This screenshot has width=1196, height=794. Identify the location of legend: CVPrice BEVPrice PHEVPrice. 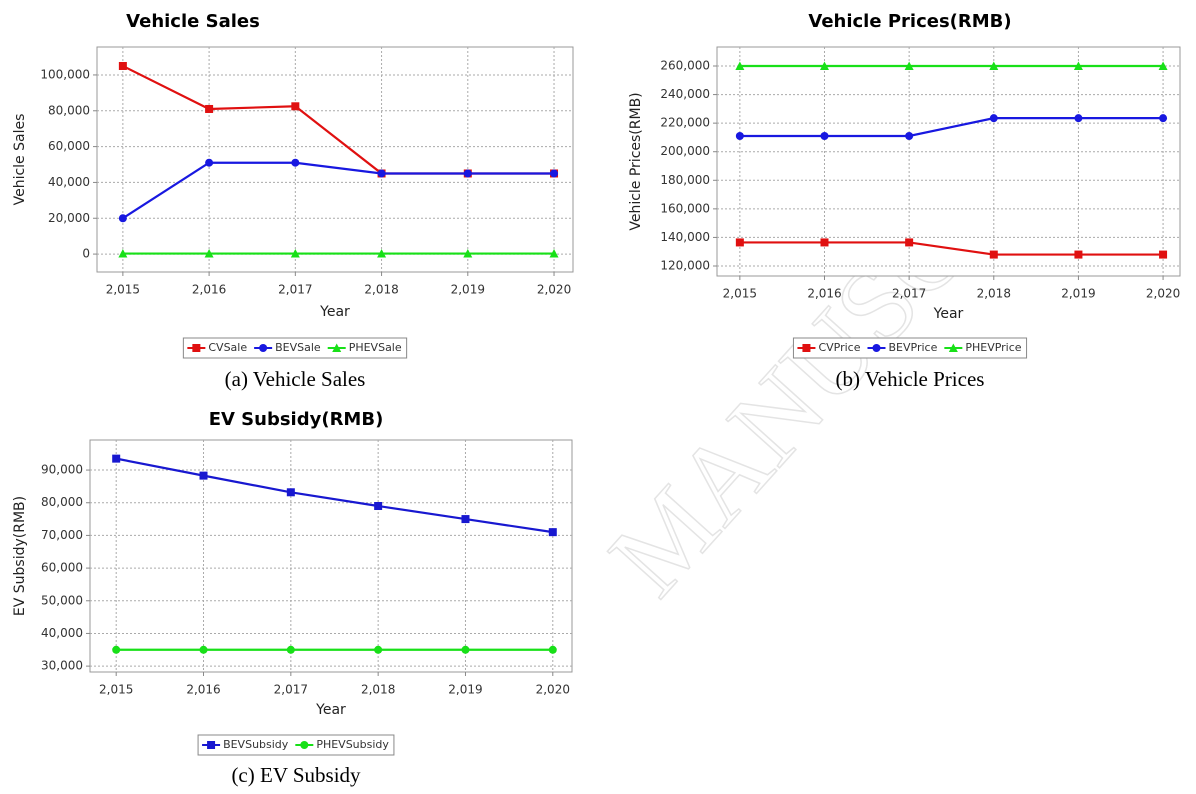
(910, 348).